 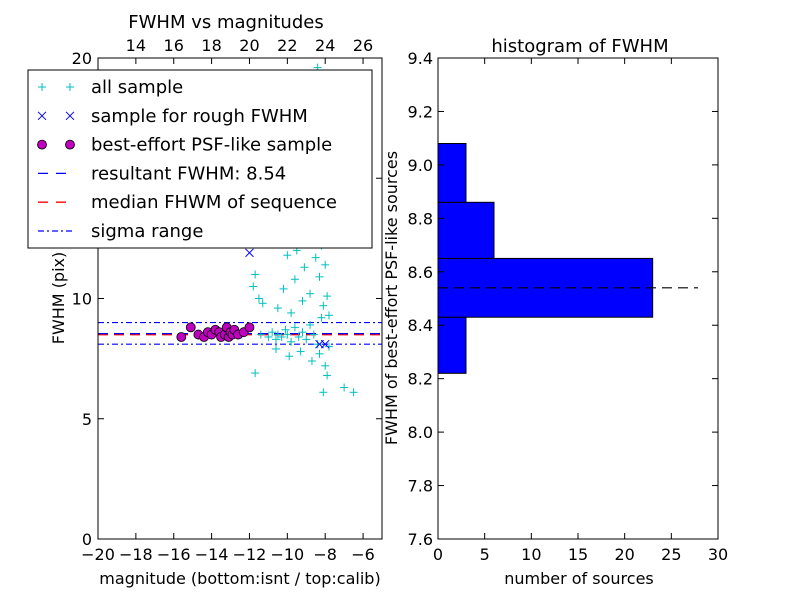 What do you see at coordinates (420, 165) in the screenshot?
I see `right-ytick-label: 9.0` at bounding box center [420, 165].